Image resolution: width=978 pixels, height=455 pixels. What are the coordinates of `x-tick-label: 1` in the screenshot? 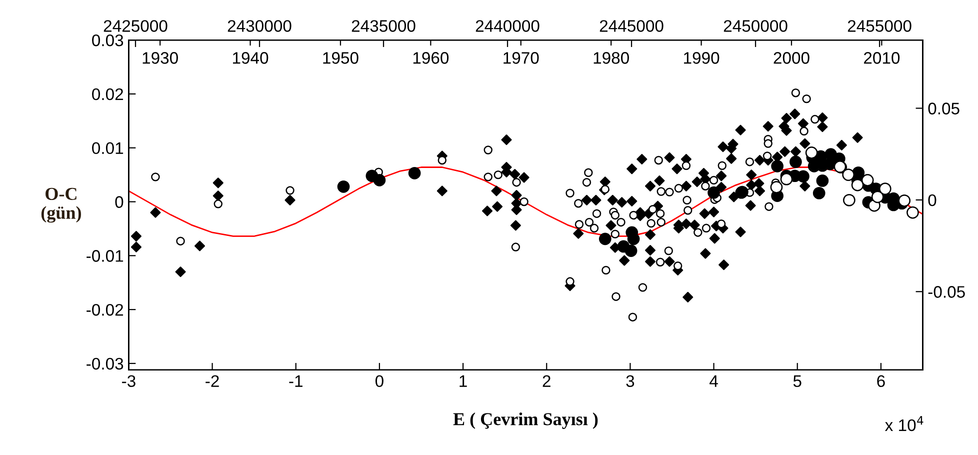 It's located at (463, 381).